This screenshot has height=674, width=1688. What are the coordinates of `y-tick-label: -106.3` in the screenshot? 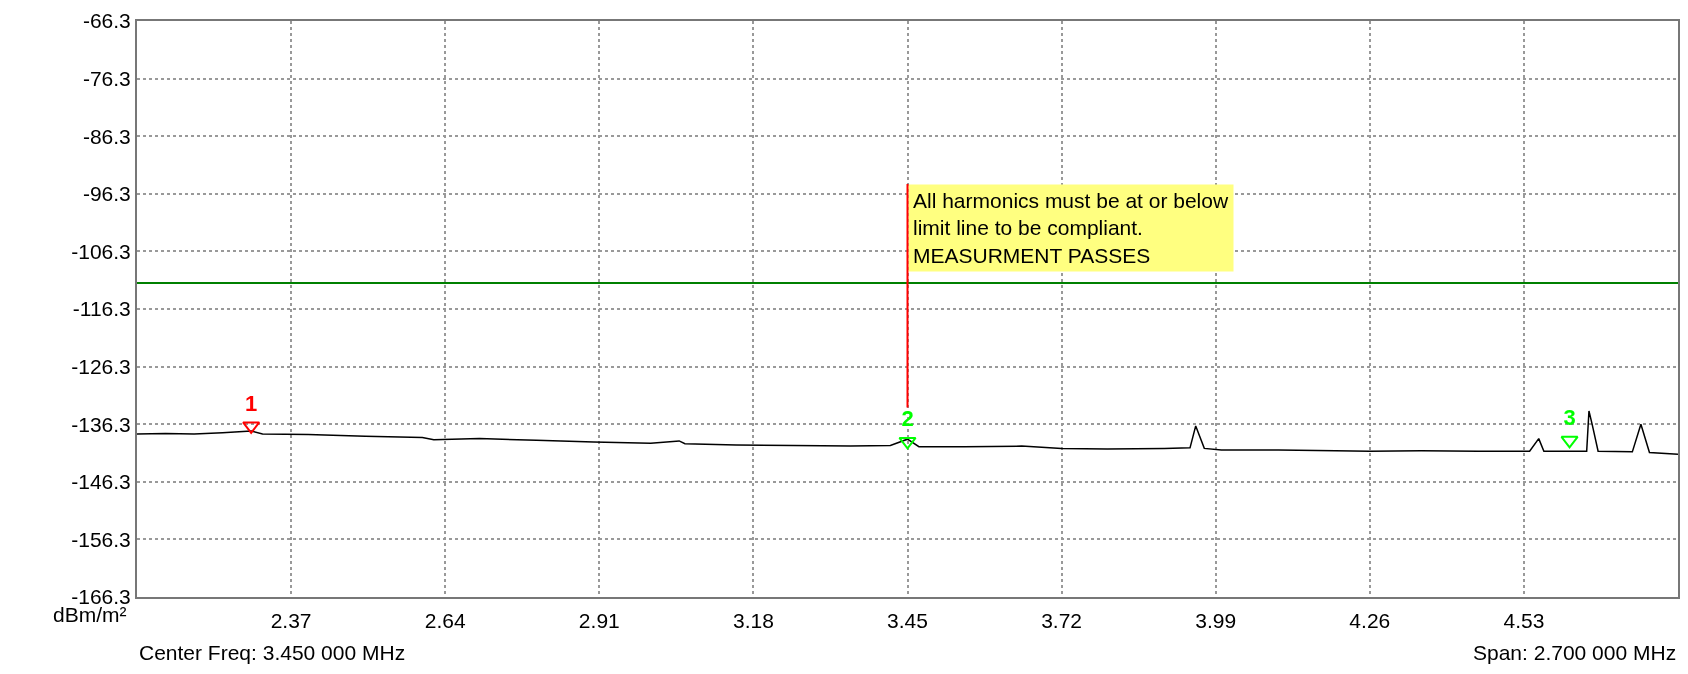 It's located at (101, 251).